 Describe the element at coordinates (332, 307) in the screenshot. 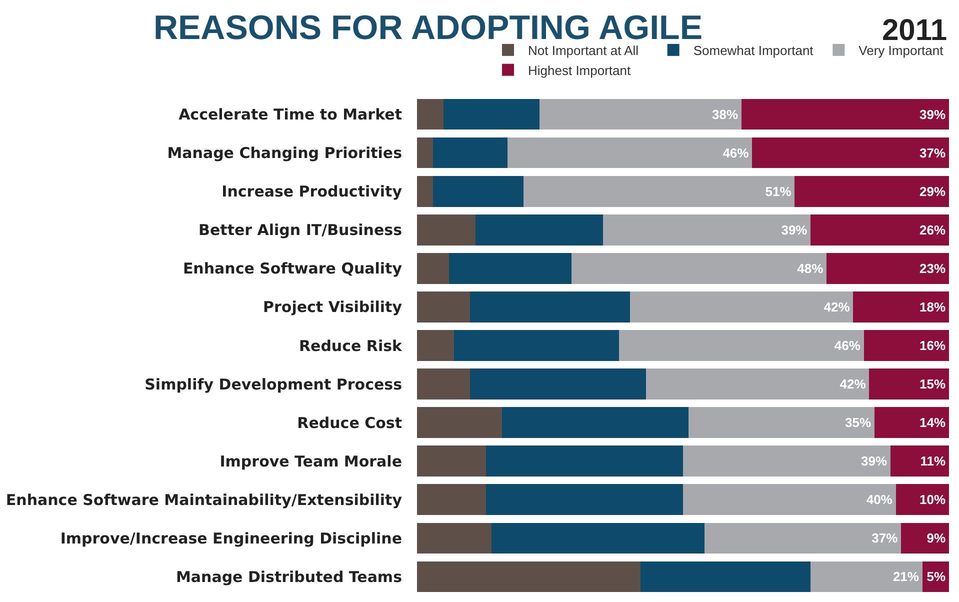

I see `y-tick-label: Project Visibility` at that location.